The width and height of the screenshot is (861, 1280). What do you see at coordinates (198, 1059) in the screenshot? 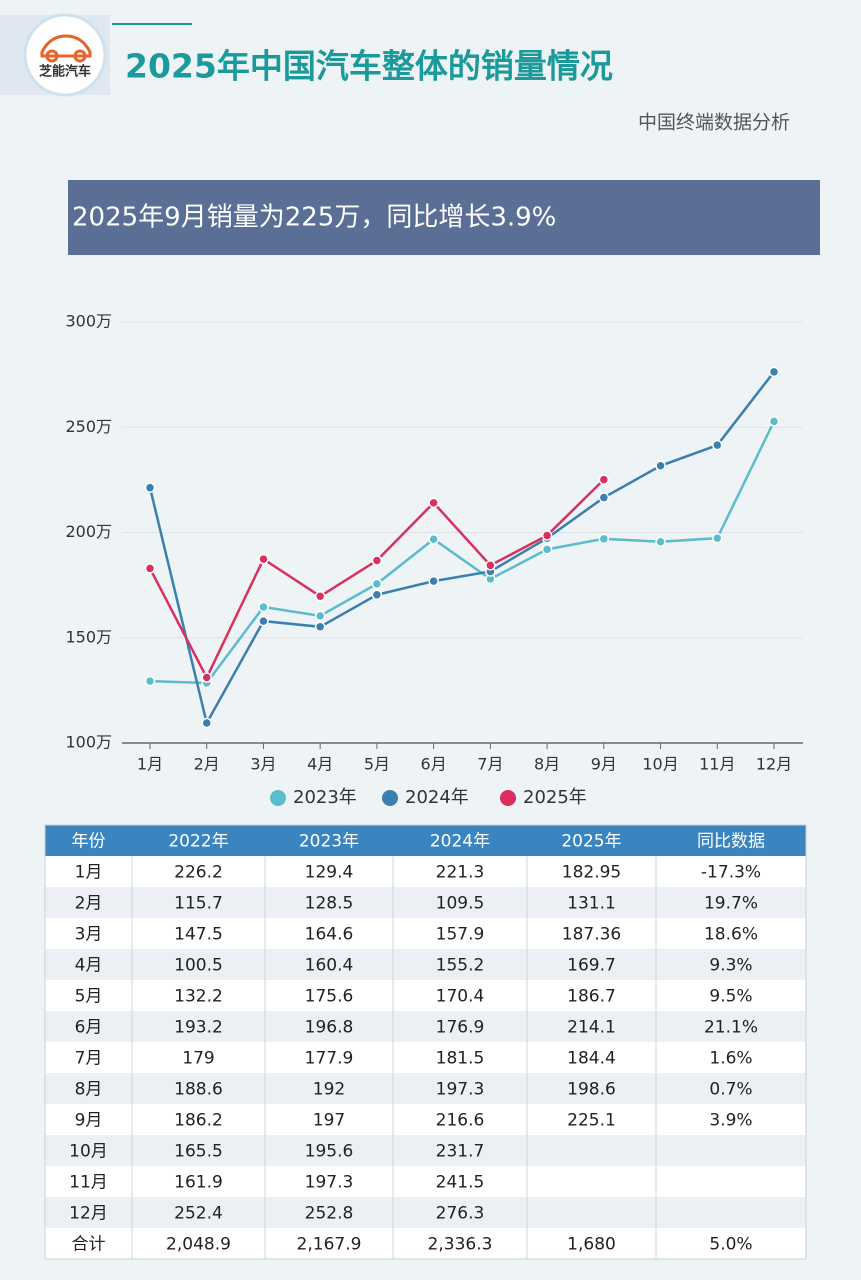
I see `table-cell: 179` at bounding box center [198, 1059].